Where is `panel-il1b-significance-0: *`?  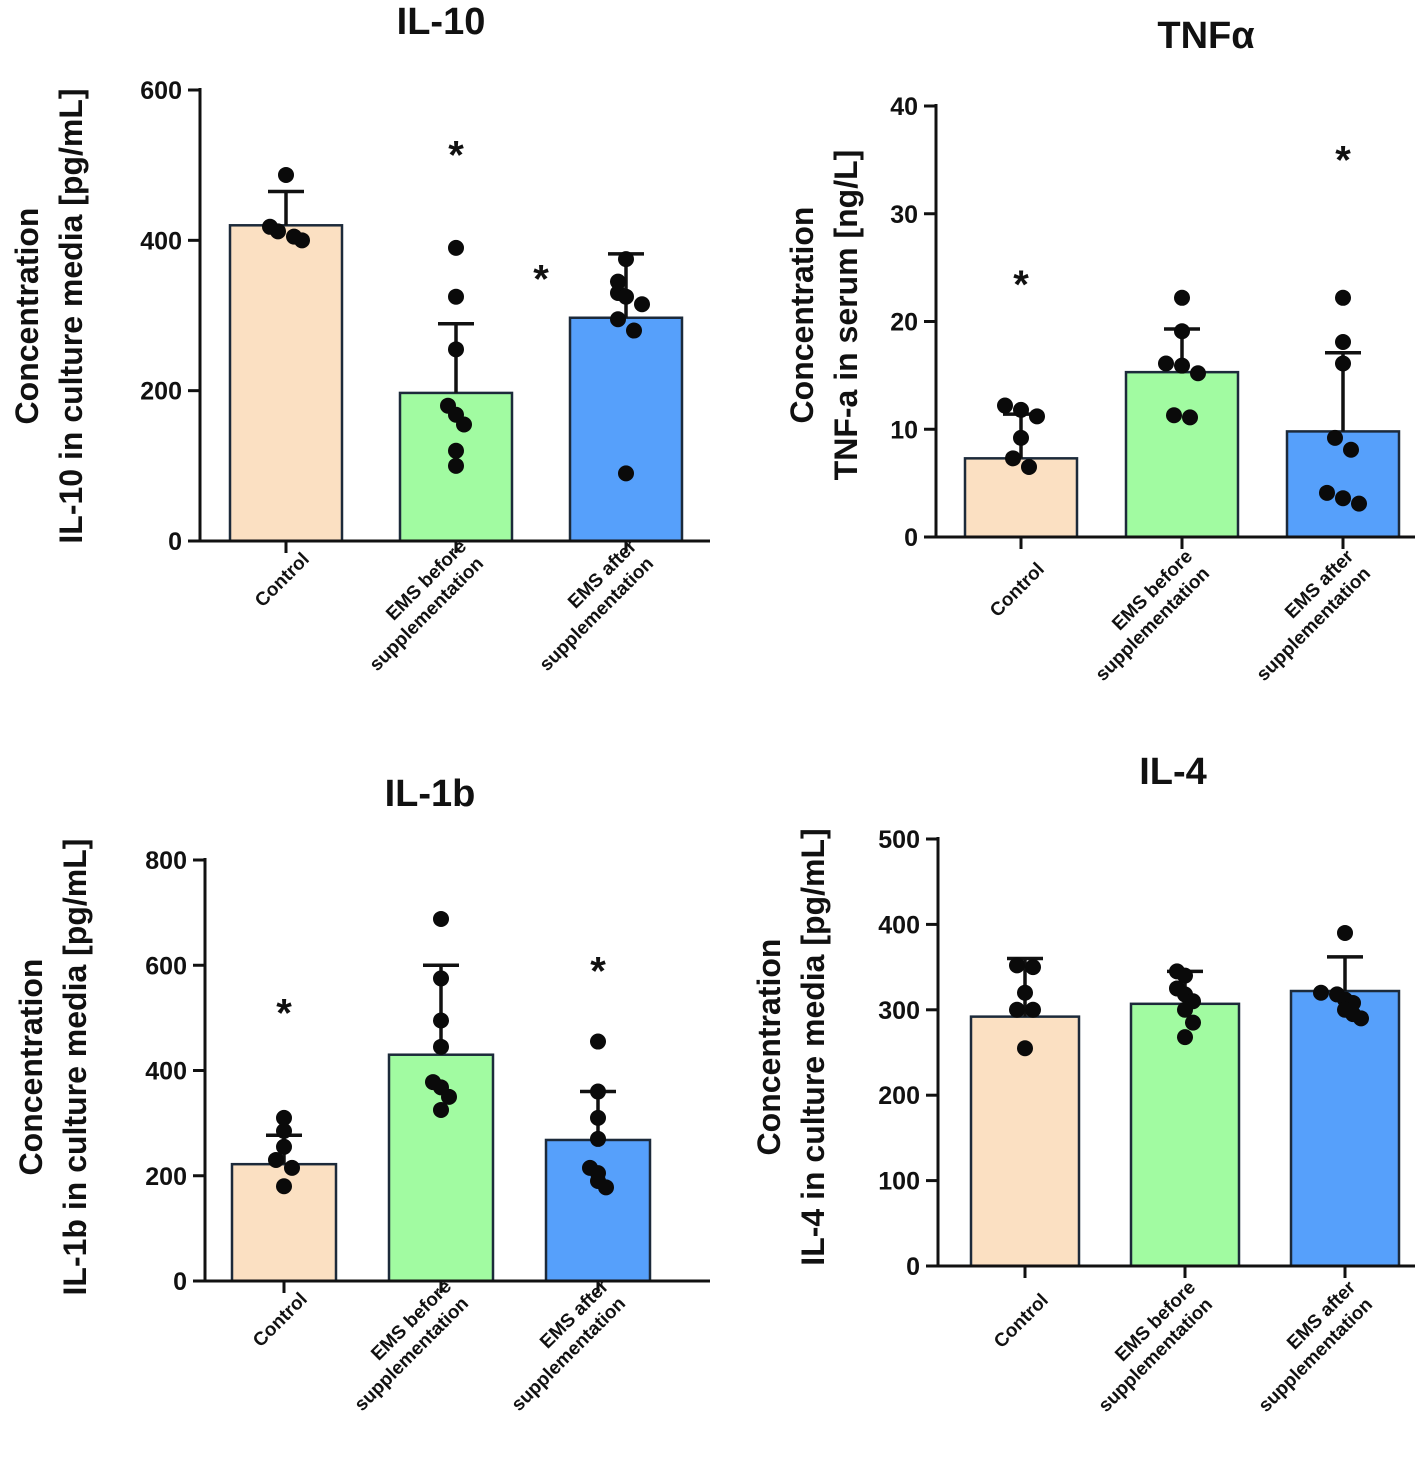 panel-il1b-significance-0: * is located at coordinates (284, 1014).